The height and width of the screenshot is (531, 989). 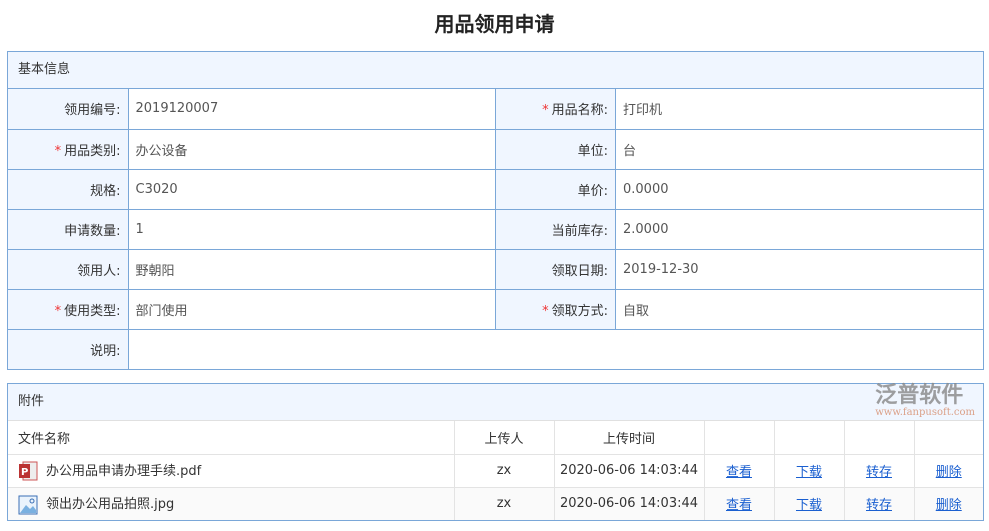 I want to click on field-value: 部门使用, so click(x=311, y=308).